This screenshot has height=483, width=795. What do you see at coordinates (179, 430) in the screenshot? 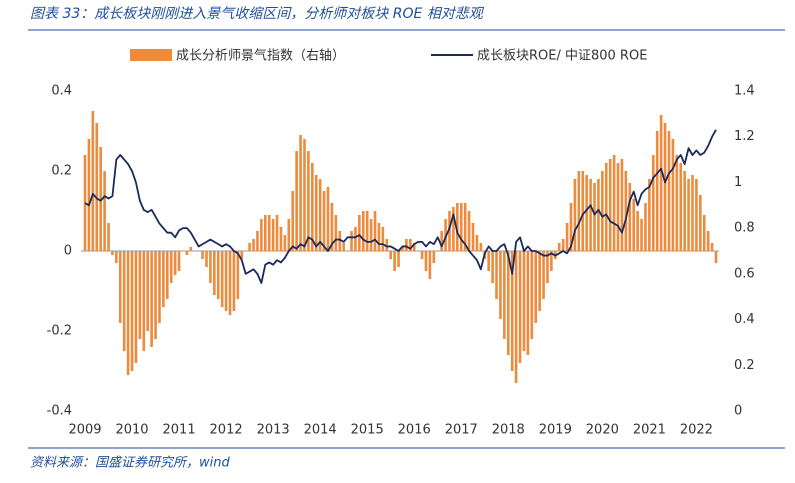
I see `x-tick-label: 2011` at bounding box center [179, 430].